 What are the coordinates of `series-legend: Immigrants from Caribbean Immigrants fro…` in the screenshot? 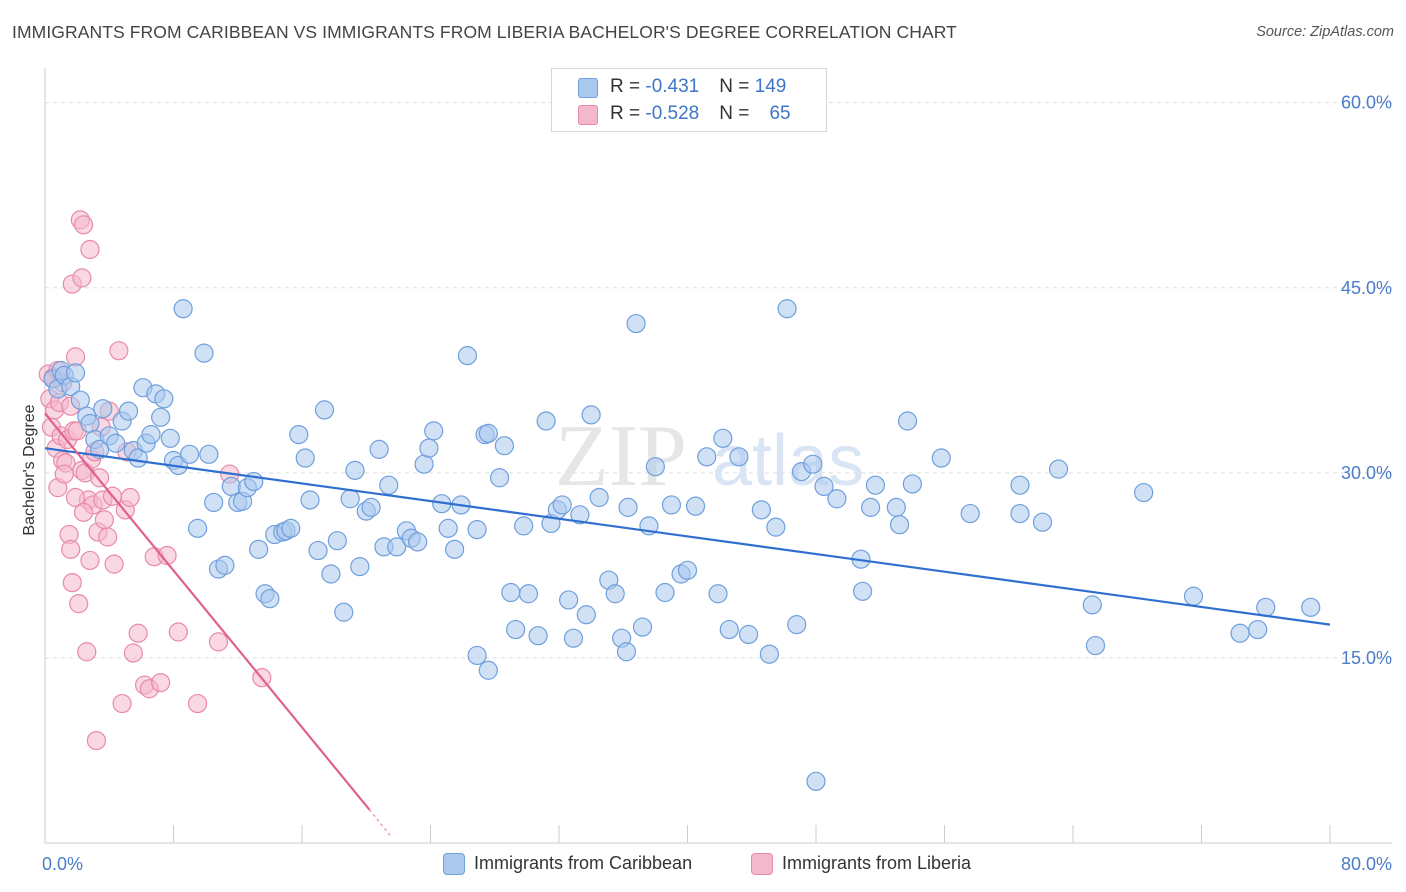 It's located at (703, 865).